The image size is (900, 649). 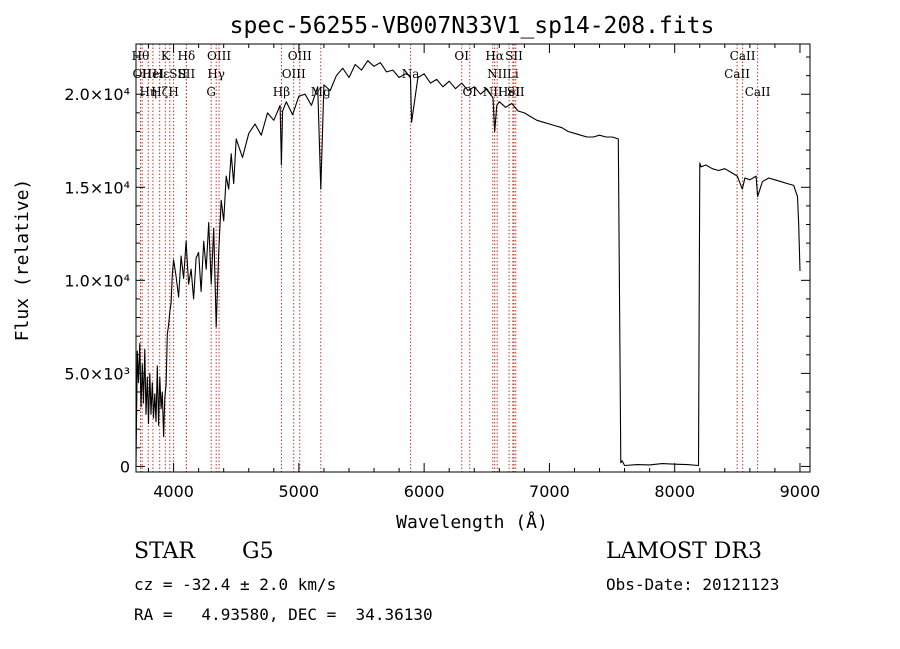 What do you see at coordinates (22, 260) in the screenshot?
I see `y-axis-label: Flux (relative)` at bounding box center [22, 260].